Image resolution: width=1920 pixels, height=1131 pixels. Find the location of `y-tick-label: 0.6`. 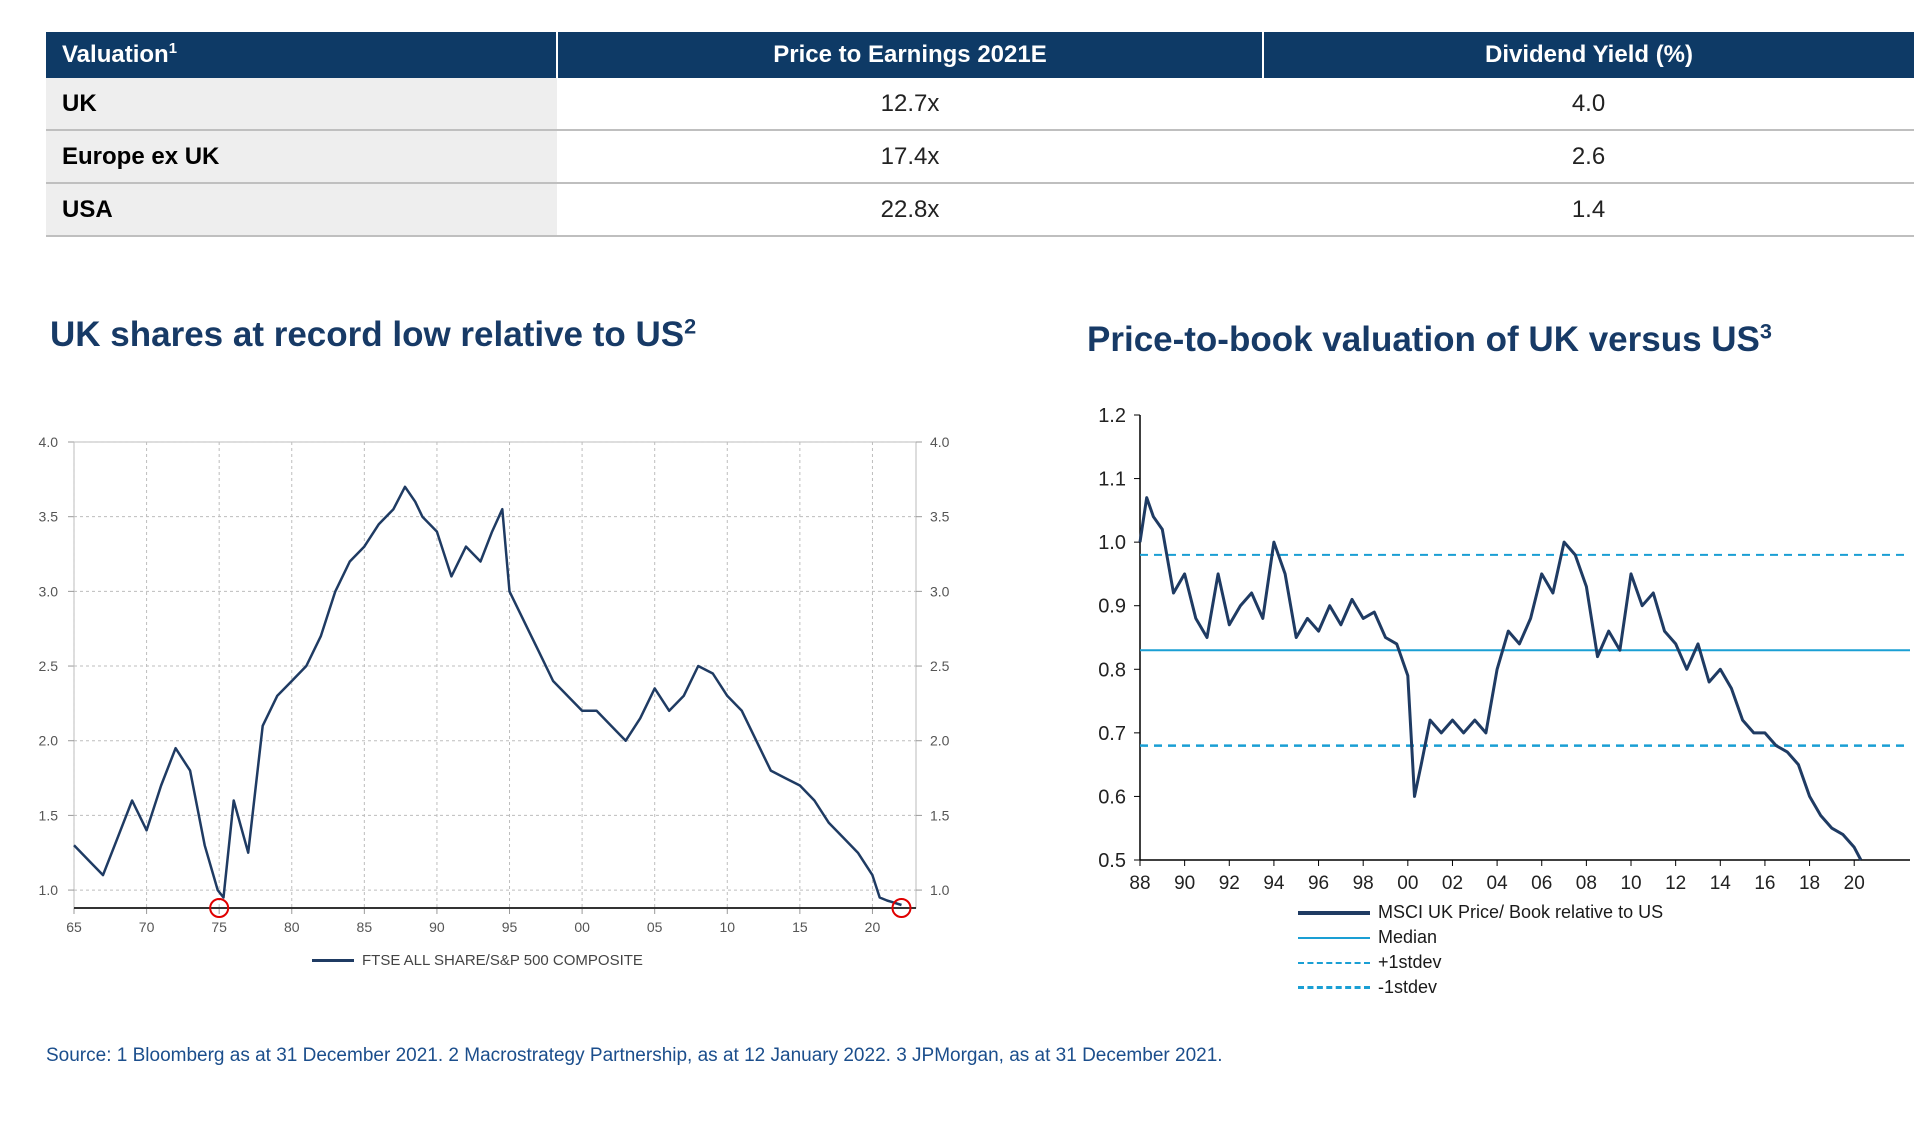

y-tick-label: 0.6 is located at coordinates (1112, 797).